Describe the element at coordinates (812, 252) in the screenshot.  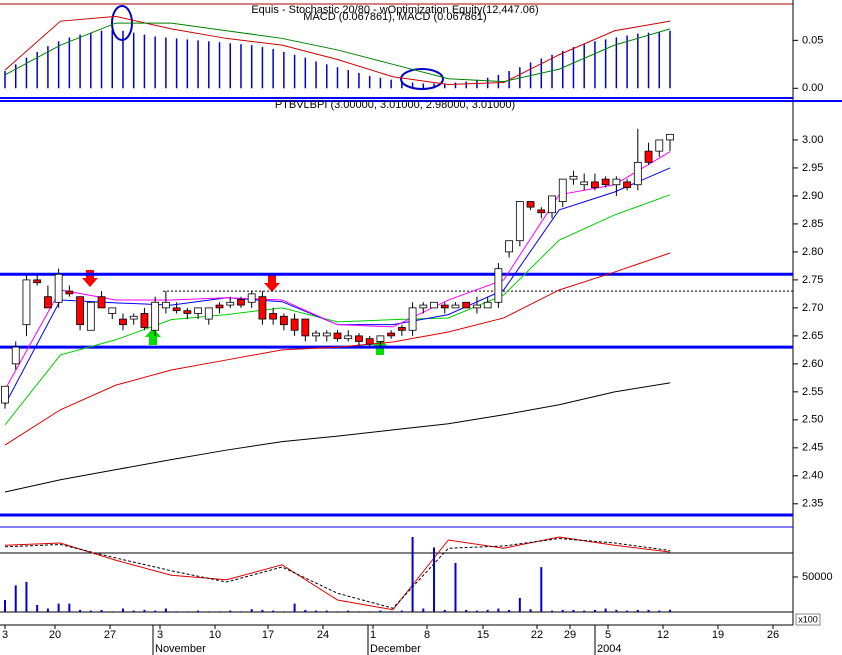
I see `y-tick-label: 2.80` at that location.